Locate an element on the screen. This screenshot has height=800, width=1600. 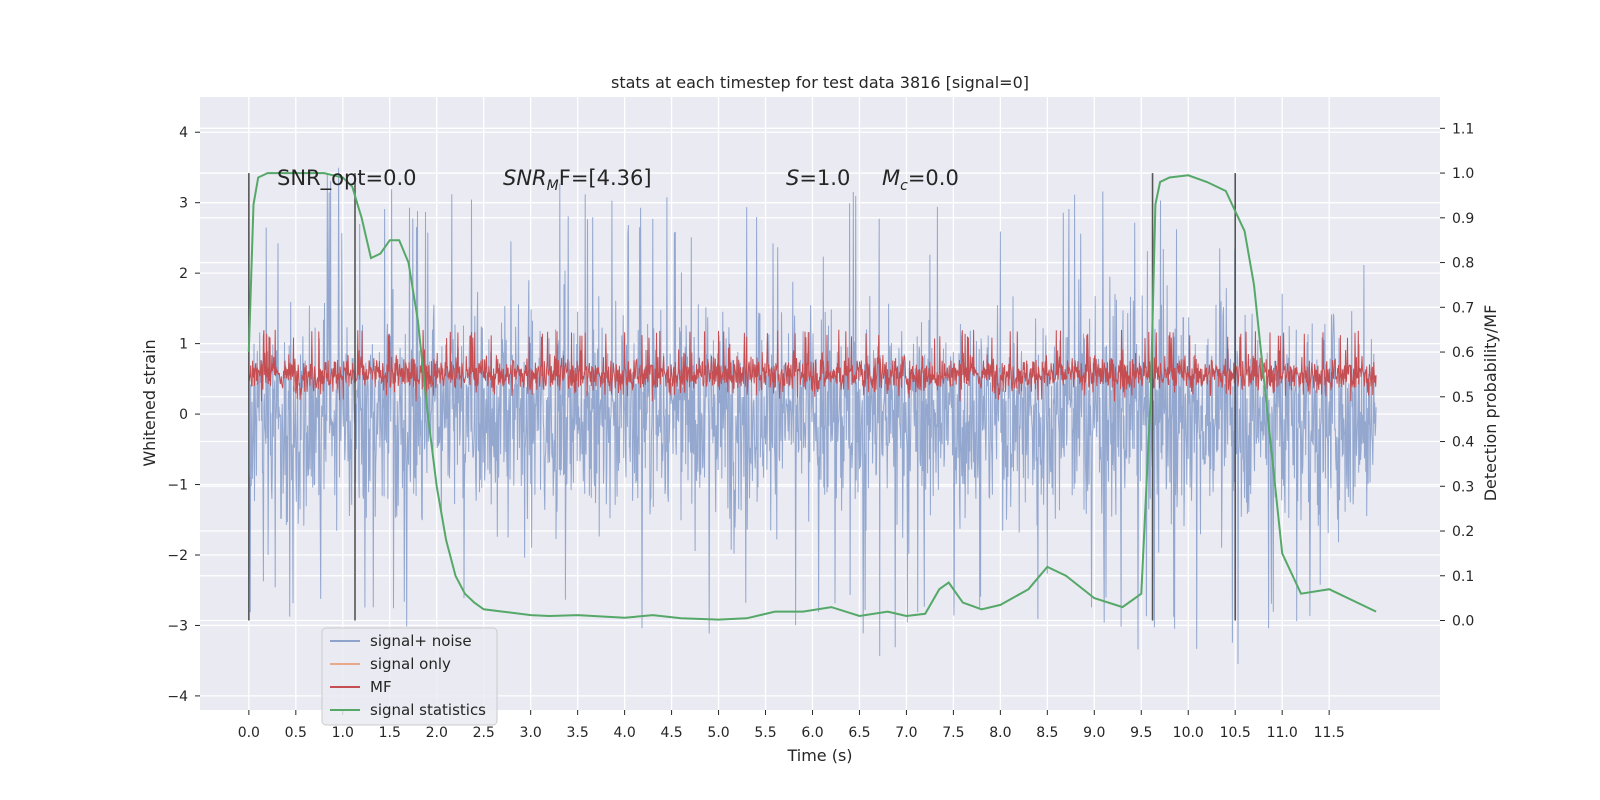
y-left-tick-label: 0 is located at coordinates (183, 415).